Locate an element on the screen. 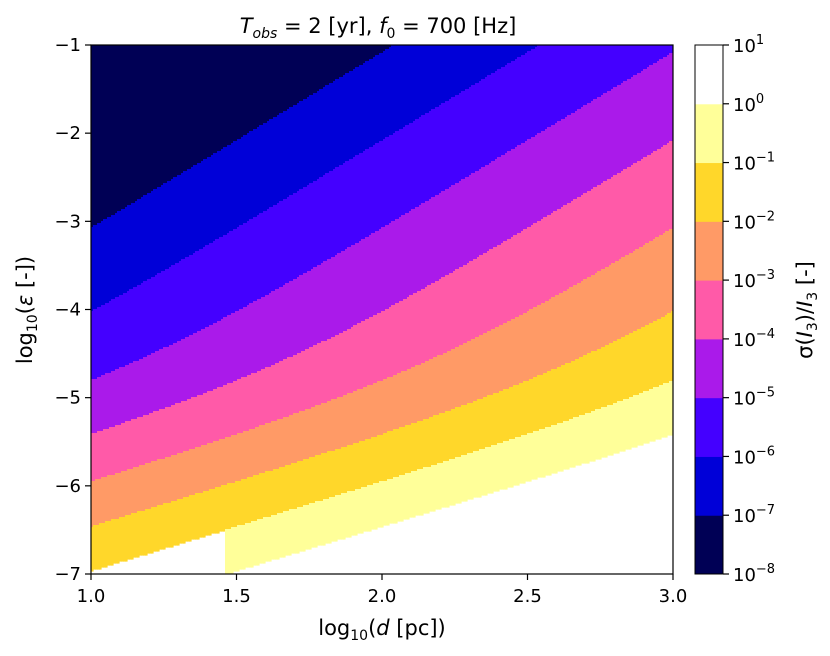 This screenshot has width=830, height=656. colorbar-tick-label: 10⁻⁸ is located at coordinates (754, 574).